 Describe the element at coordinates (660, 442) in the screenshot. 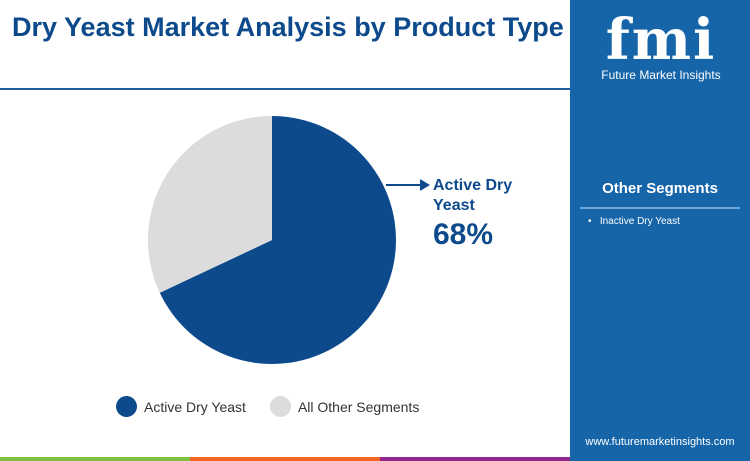

I see `website-url: www.futuremarketinsights.com` at that location.